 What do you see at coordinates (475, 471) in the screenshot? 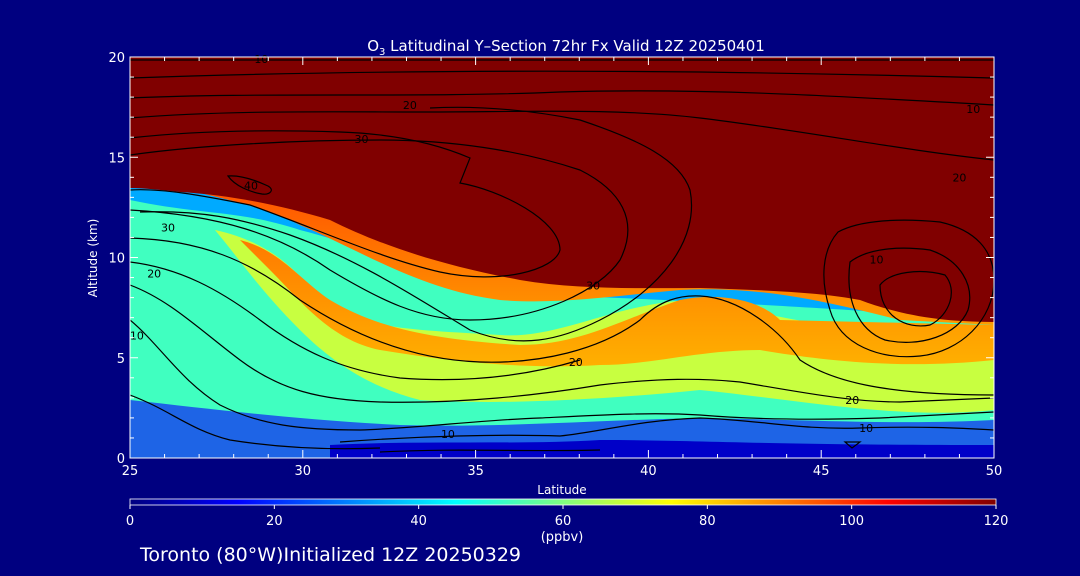
I see `x-tick-label: 35` at bounding box center [475, 471].